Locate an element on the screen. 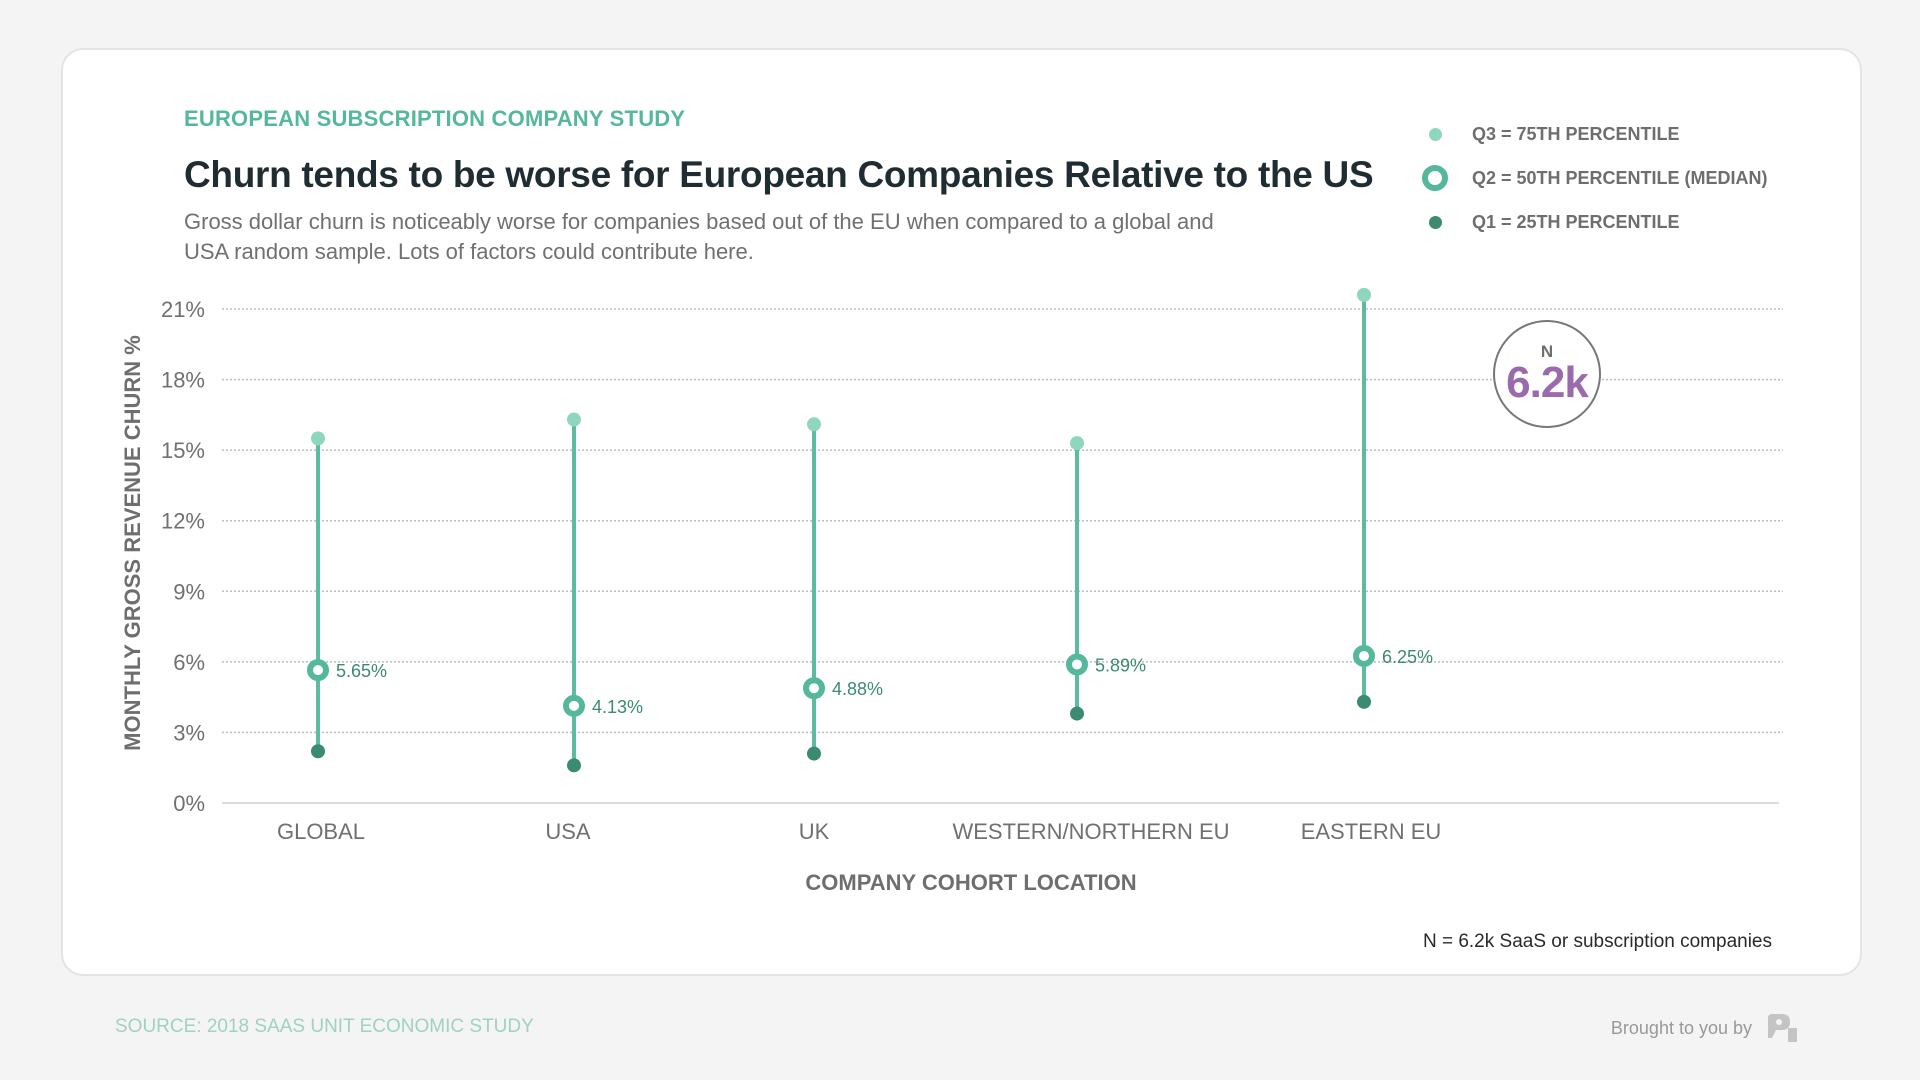 This screenshot has height=1080, width=1920. sample-footnote: N = 6.2k SaaS or subscription companies is located at coordinates (1597, 941).